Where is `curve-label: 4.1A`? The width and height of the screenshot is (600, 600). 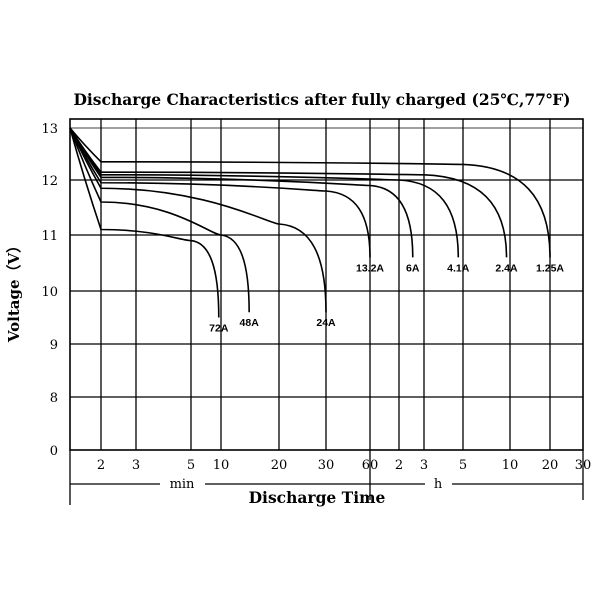
curve-label: 4.1A is located at coordinates (458, 268).